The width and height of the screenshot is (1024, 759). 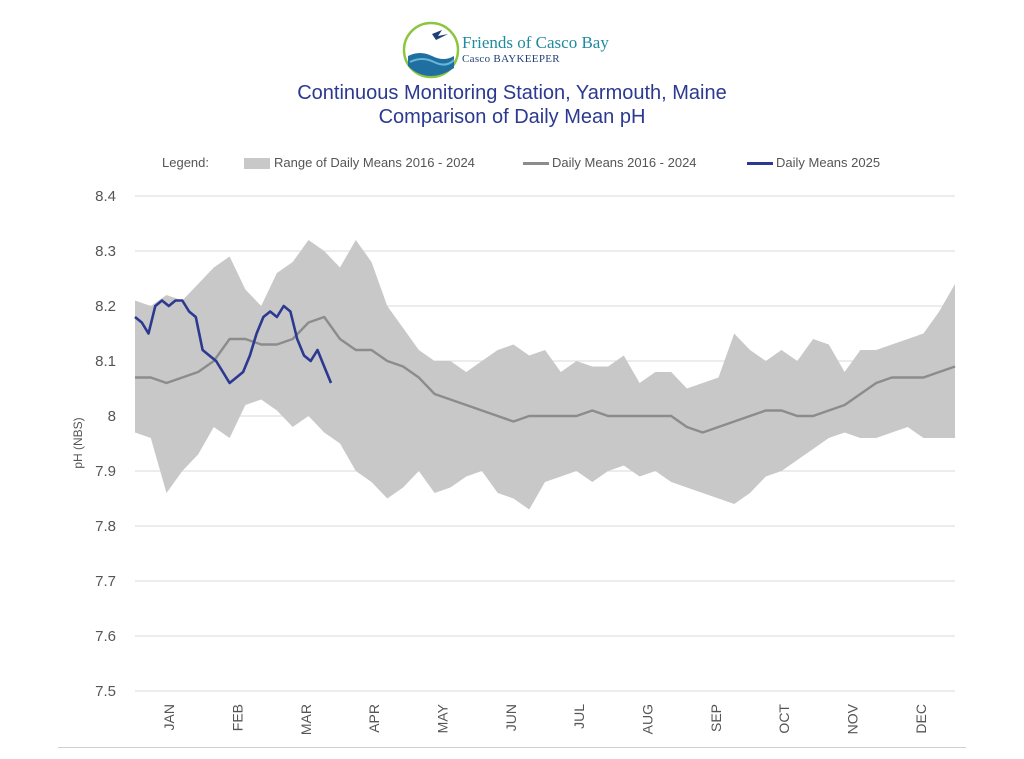 I want to click on series-line-2016-2024, so click(x=545, y=374).